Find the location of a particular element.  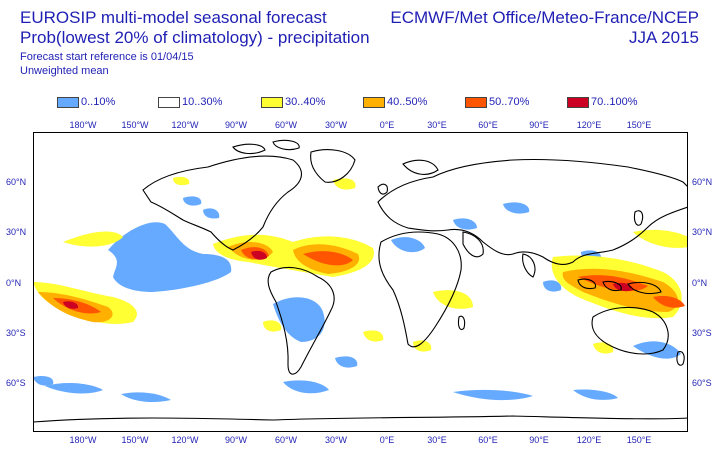

lon-tick-top: 30°E is located at coordinates (437, 125).